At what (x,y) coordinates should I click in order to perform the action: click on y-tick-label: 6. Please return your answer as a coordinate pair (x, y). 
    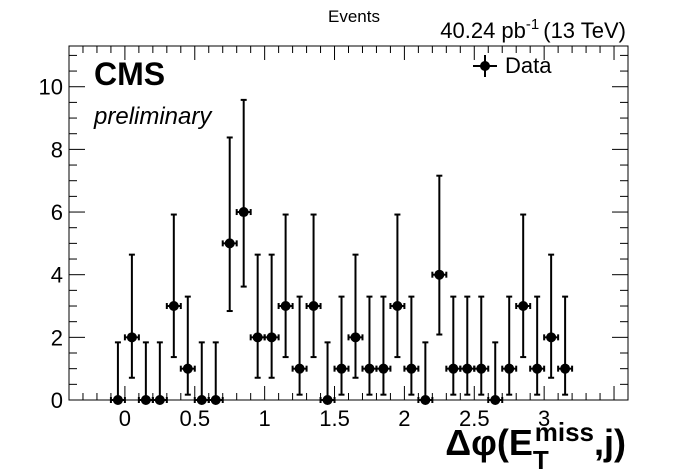
    Looking at the image, I should click on (57, 212).